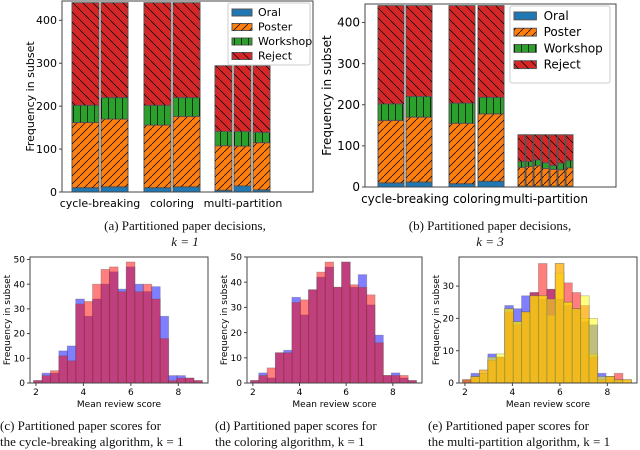 The image size is (640, 450). Describe the element at coordinates (348, 64) in the screenshot. I see `chart-b-ytick-label: 300` at that location.